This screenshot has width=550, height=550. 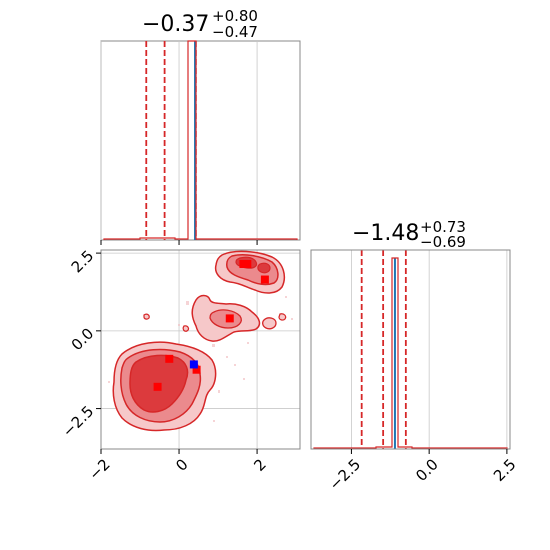 What do you see at coordinates (179, 242) in the screenshot?
I see `hist-param1-x-ticks` at bounding box center [179, 242].